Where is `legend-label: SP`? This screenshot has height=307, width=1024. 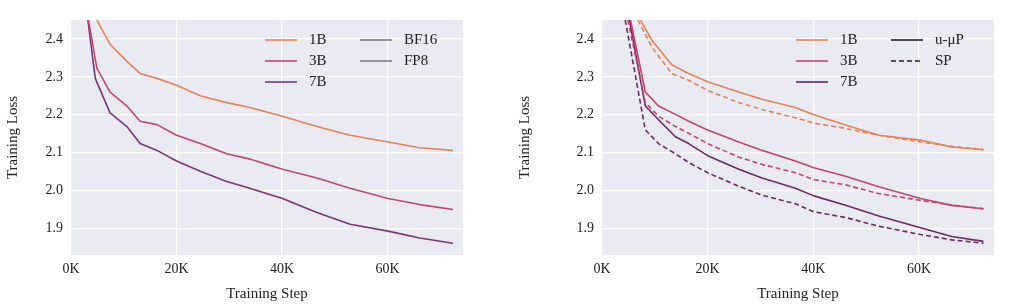 legend-label: SP is located at coordinates (943, 59).